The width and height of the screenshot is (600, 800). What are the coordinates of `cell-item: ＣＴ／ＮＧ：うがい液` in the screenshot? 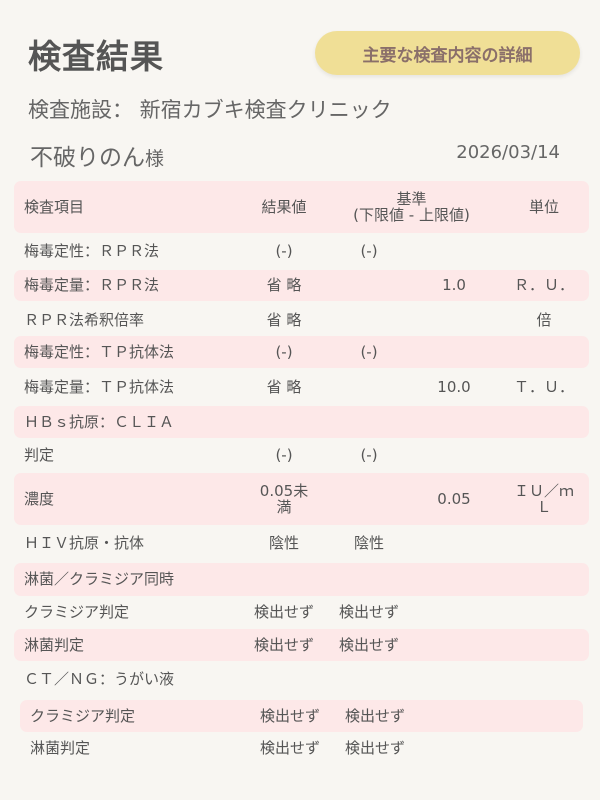 It's located at (99, 679).